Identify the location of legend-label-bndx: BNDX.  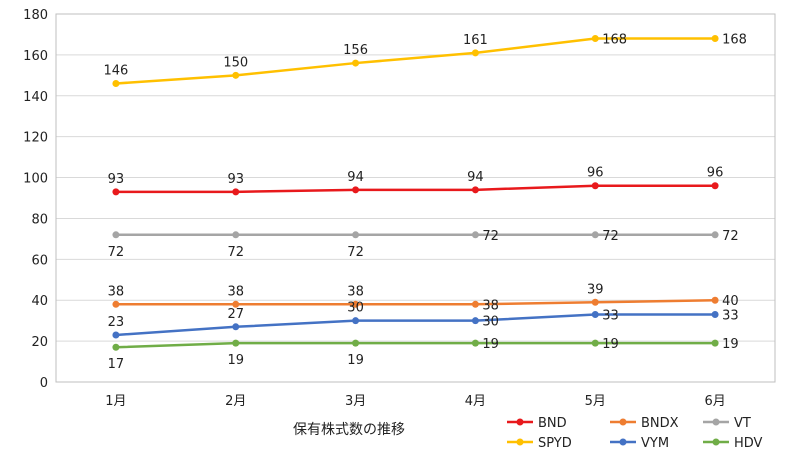
(660, 423).